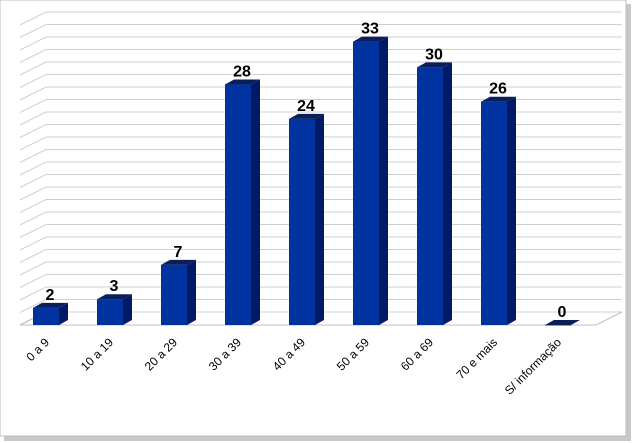  Describe the element at coordinates (178, 252) in the screenshot. I see `data-label: 7` at that location.